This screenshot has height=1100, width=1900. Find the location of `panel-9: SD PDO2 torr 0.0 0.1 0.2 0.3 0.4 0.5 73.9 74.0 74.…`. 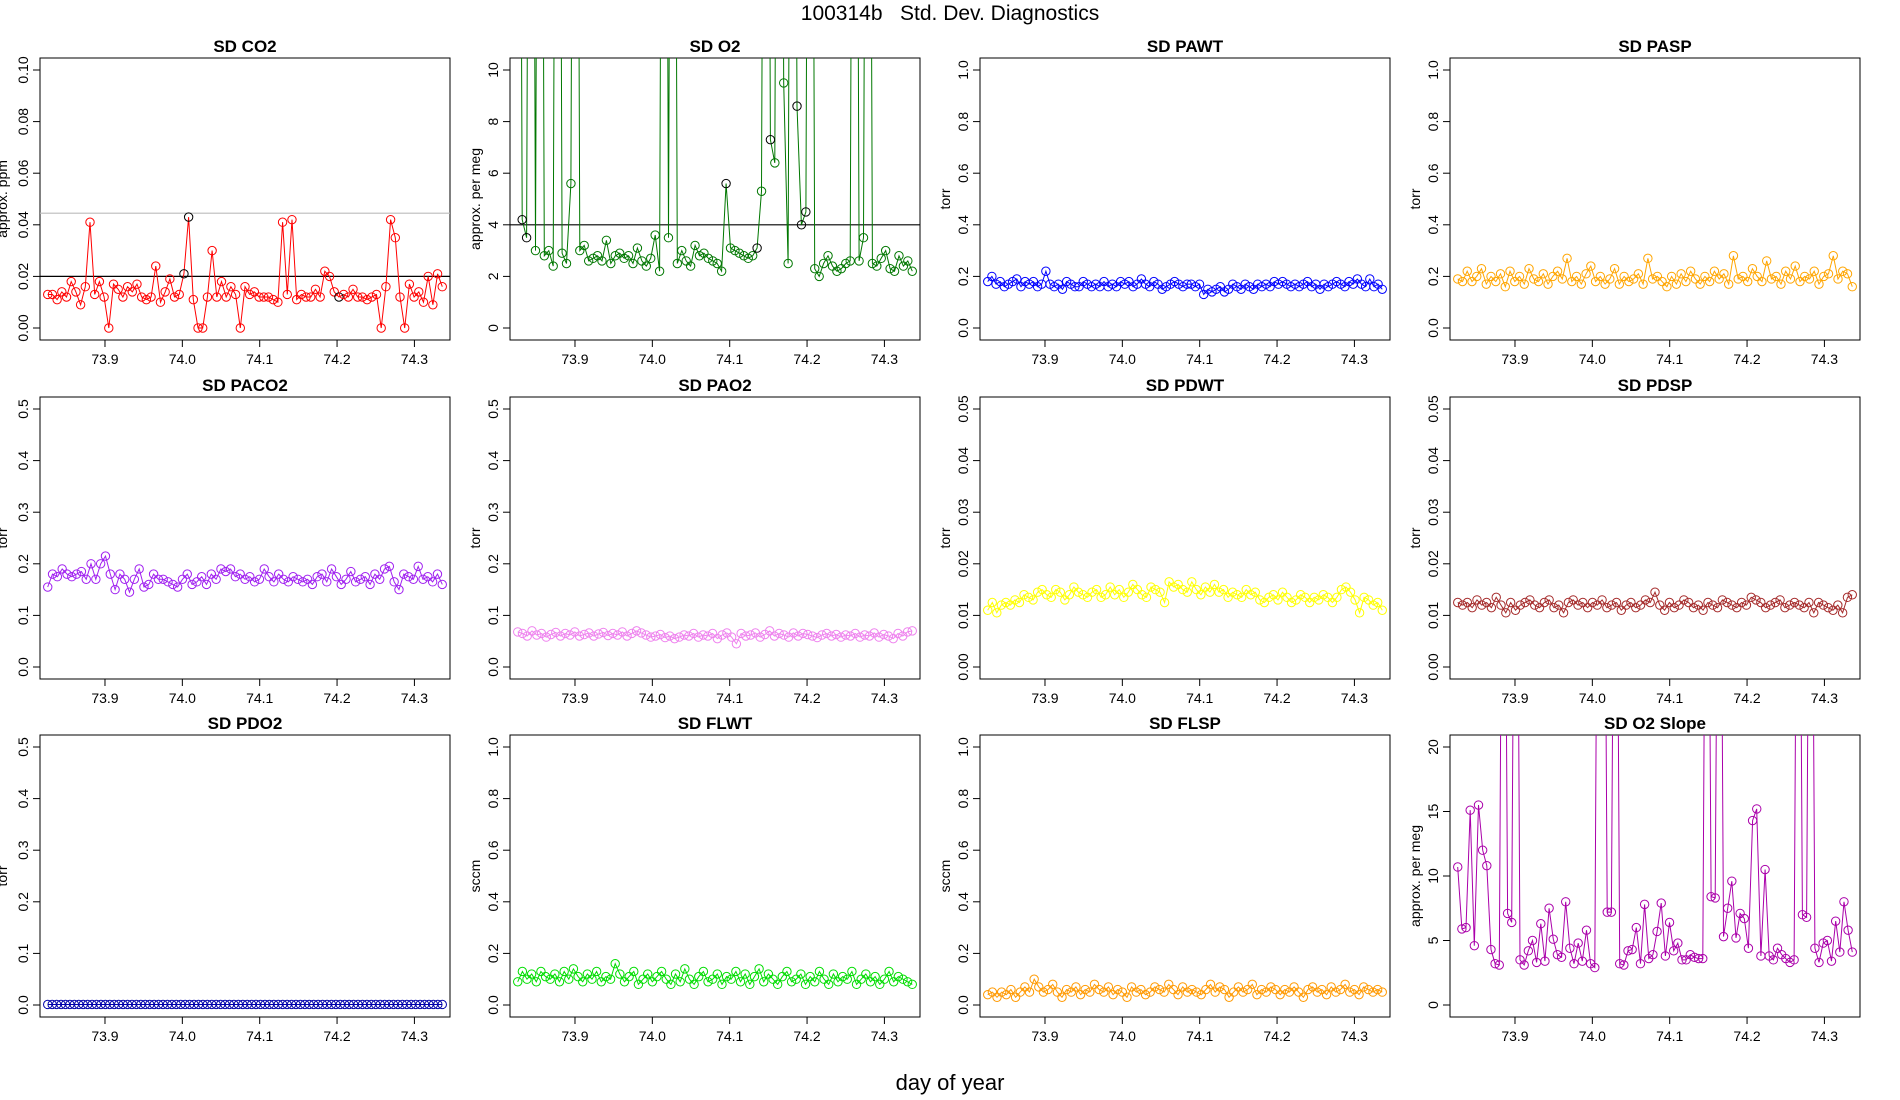

panel-9: SD PDO2 torr 0.0 0.1 0.2 0.3 0.4 0.5 73.9 74.0 74.… is located at coordinates (225, 879).